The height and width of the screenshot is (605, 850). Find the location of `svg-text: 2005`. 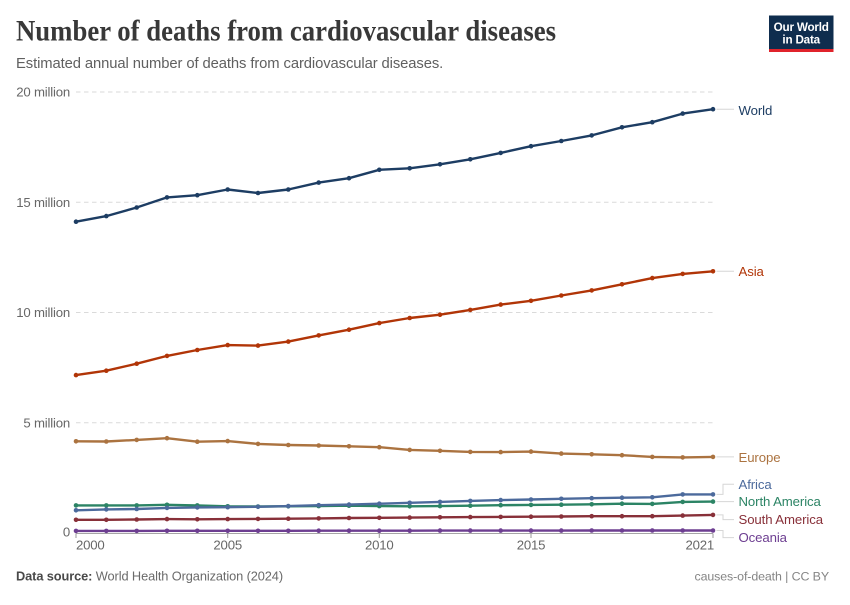

svg-text: 2005 is located at coordinates (227, 545).